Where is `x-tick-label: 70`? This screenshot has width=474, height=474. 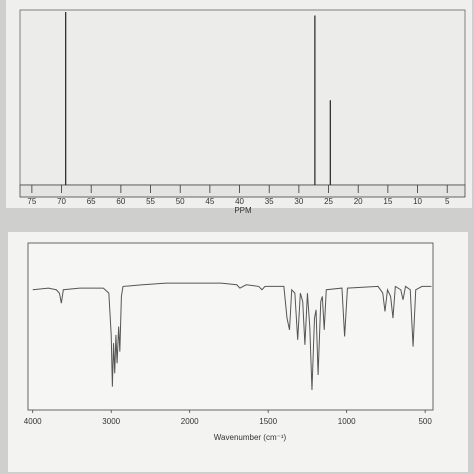 x-tick-label: 70 is located at coordinates (61, 201).